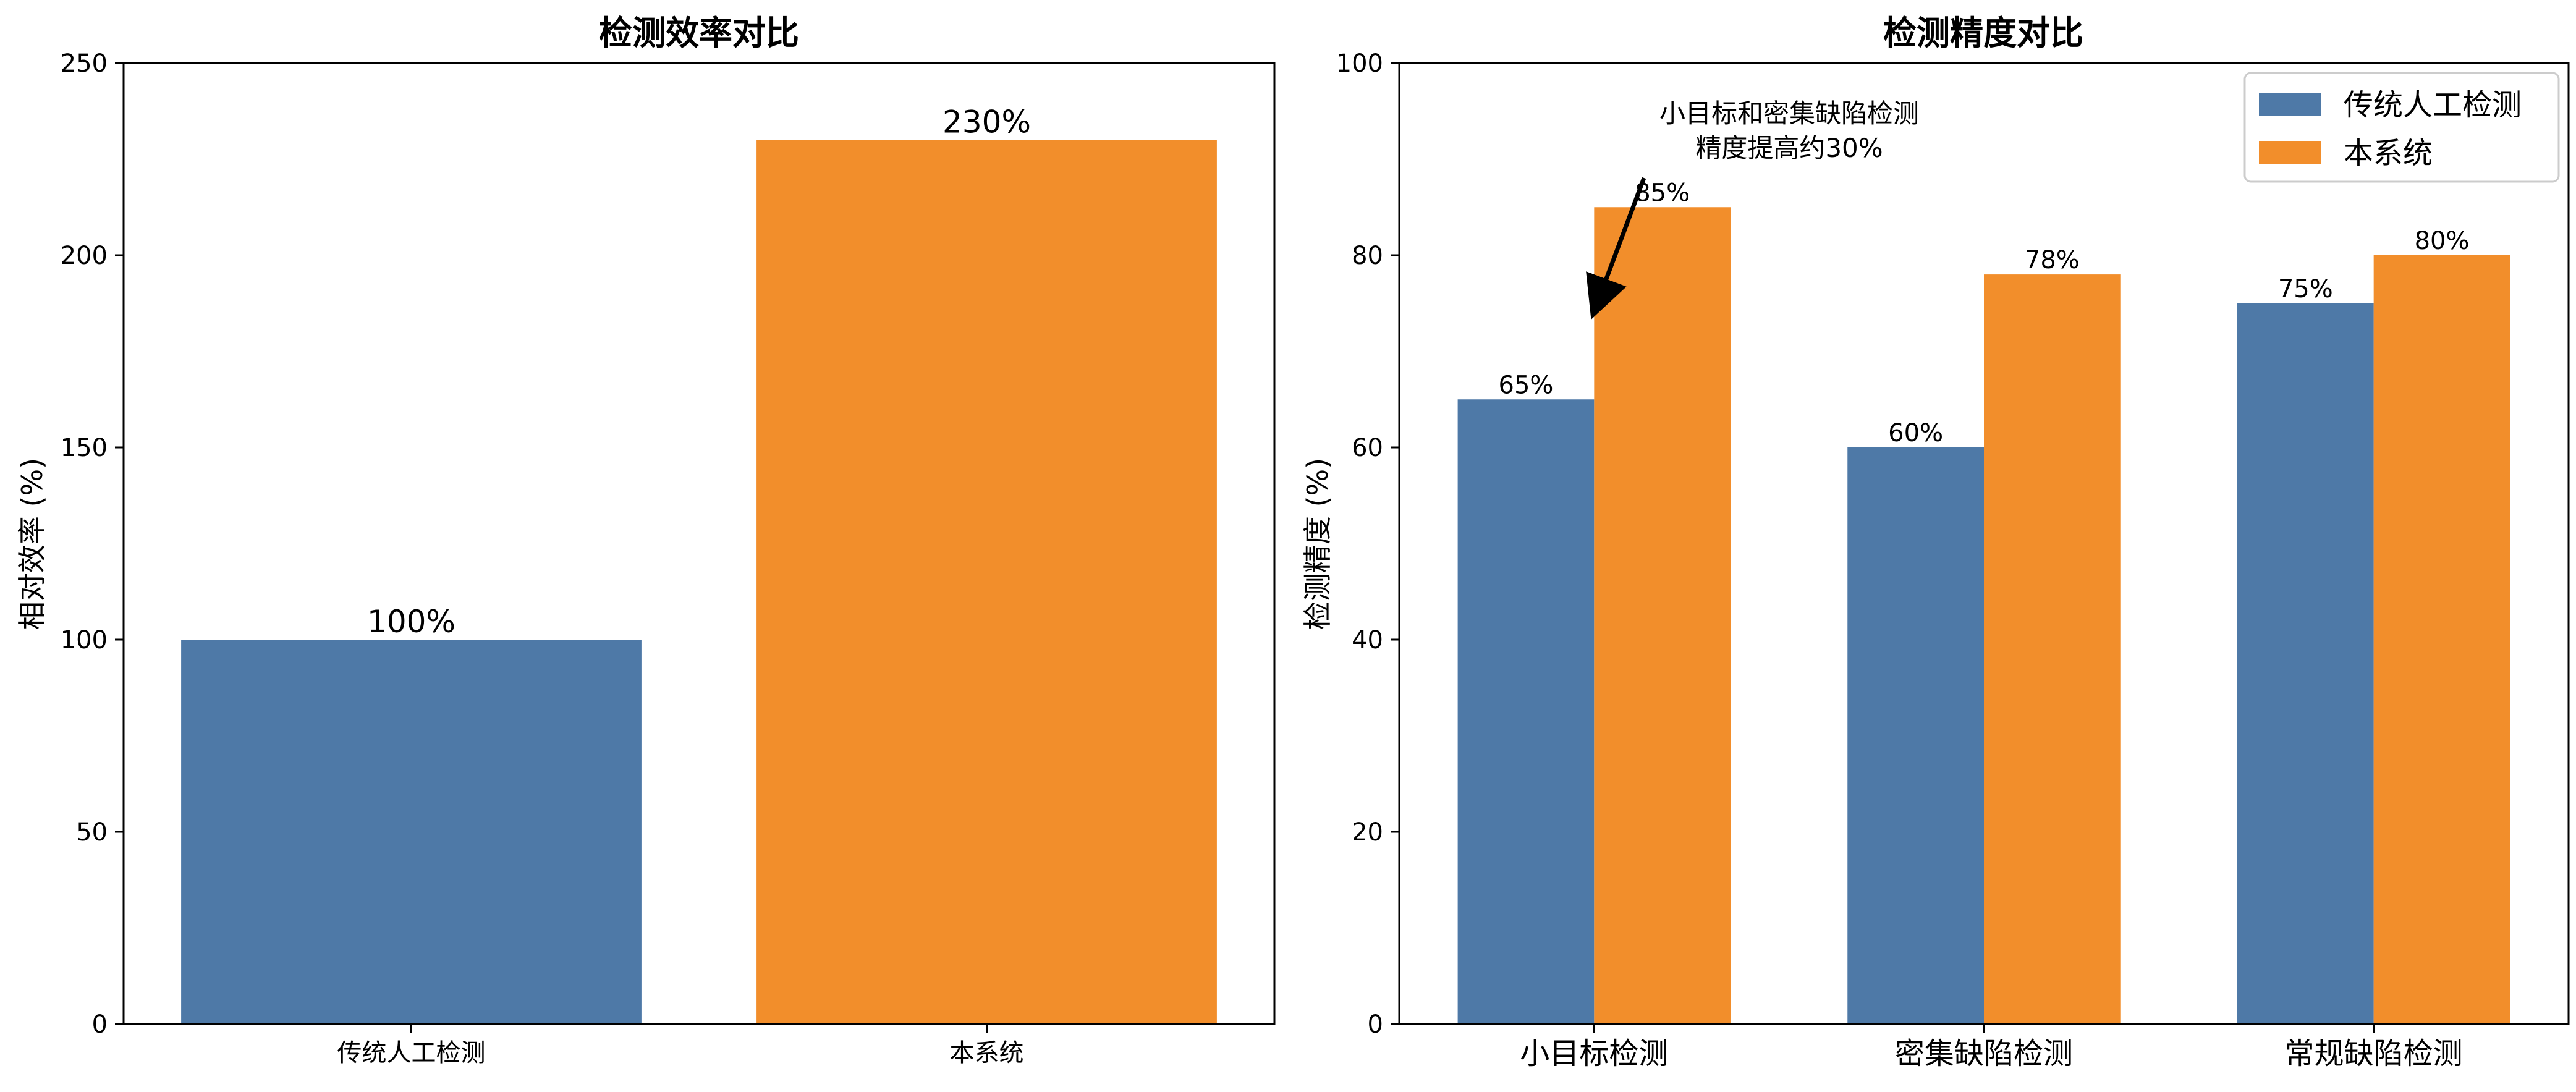 The height and width of the screenshot is (1092, 2576). What do you see at coordinates (1915, 433) in the screenshot?
I see `accuracy-value-label-s0-c1: 60%` at bounding box center [1915, 433].